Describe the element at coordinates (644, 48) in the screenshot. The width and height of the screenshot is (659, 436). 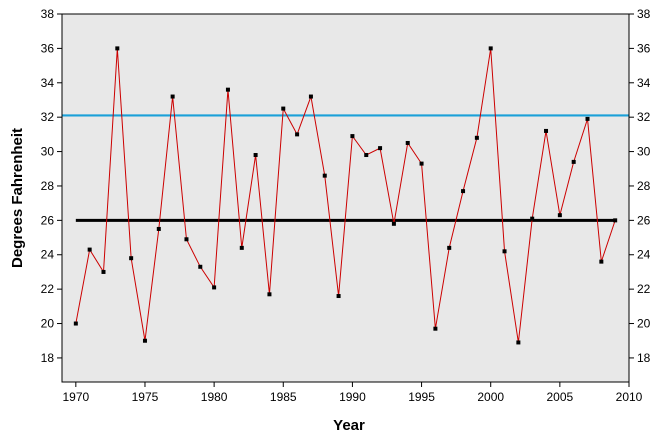
I see `y-tick-label-right: 36` at that location.